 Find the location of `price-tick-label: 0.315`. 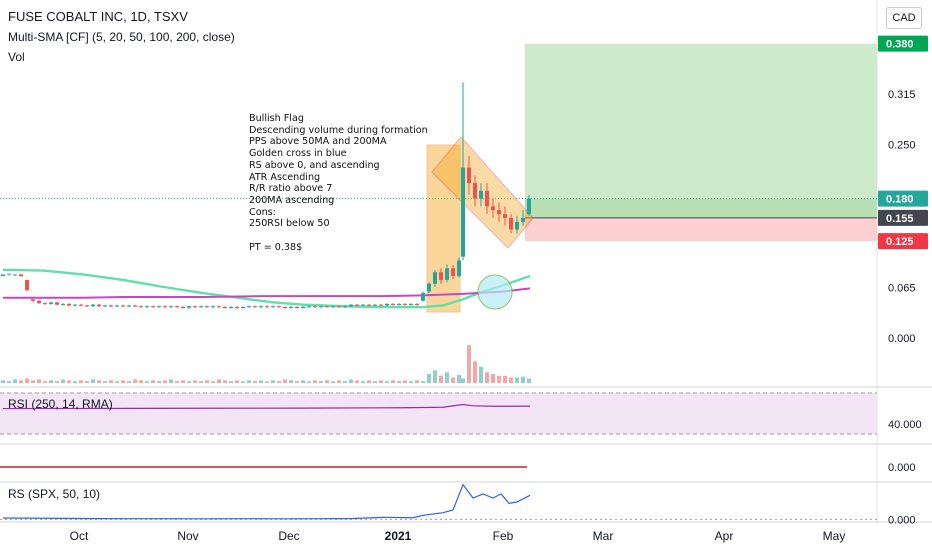

price-tick-label: 0.315 is located at coordinates (902, 95).